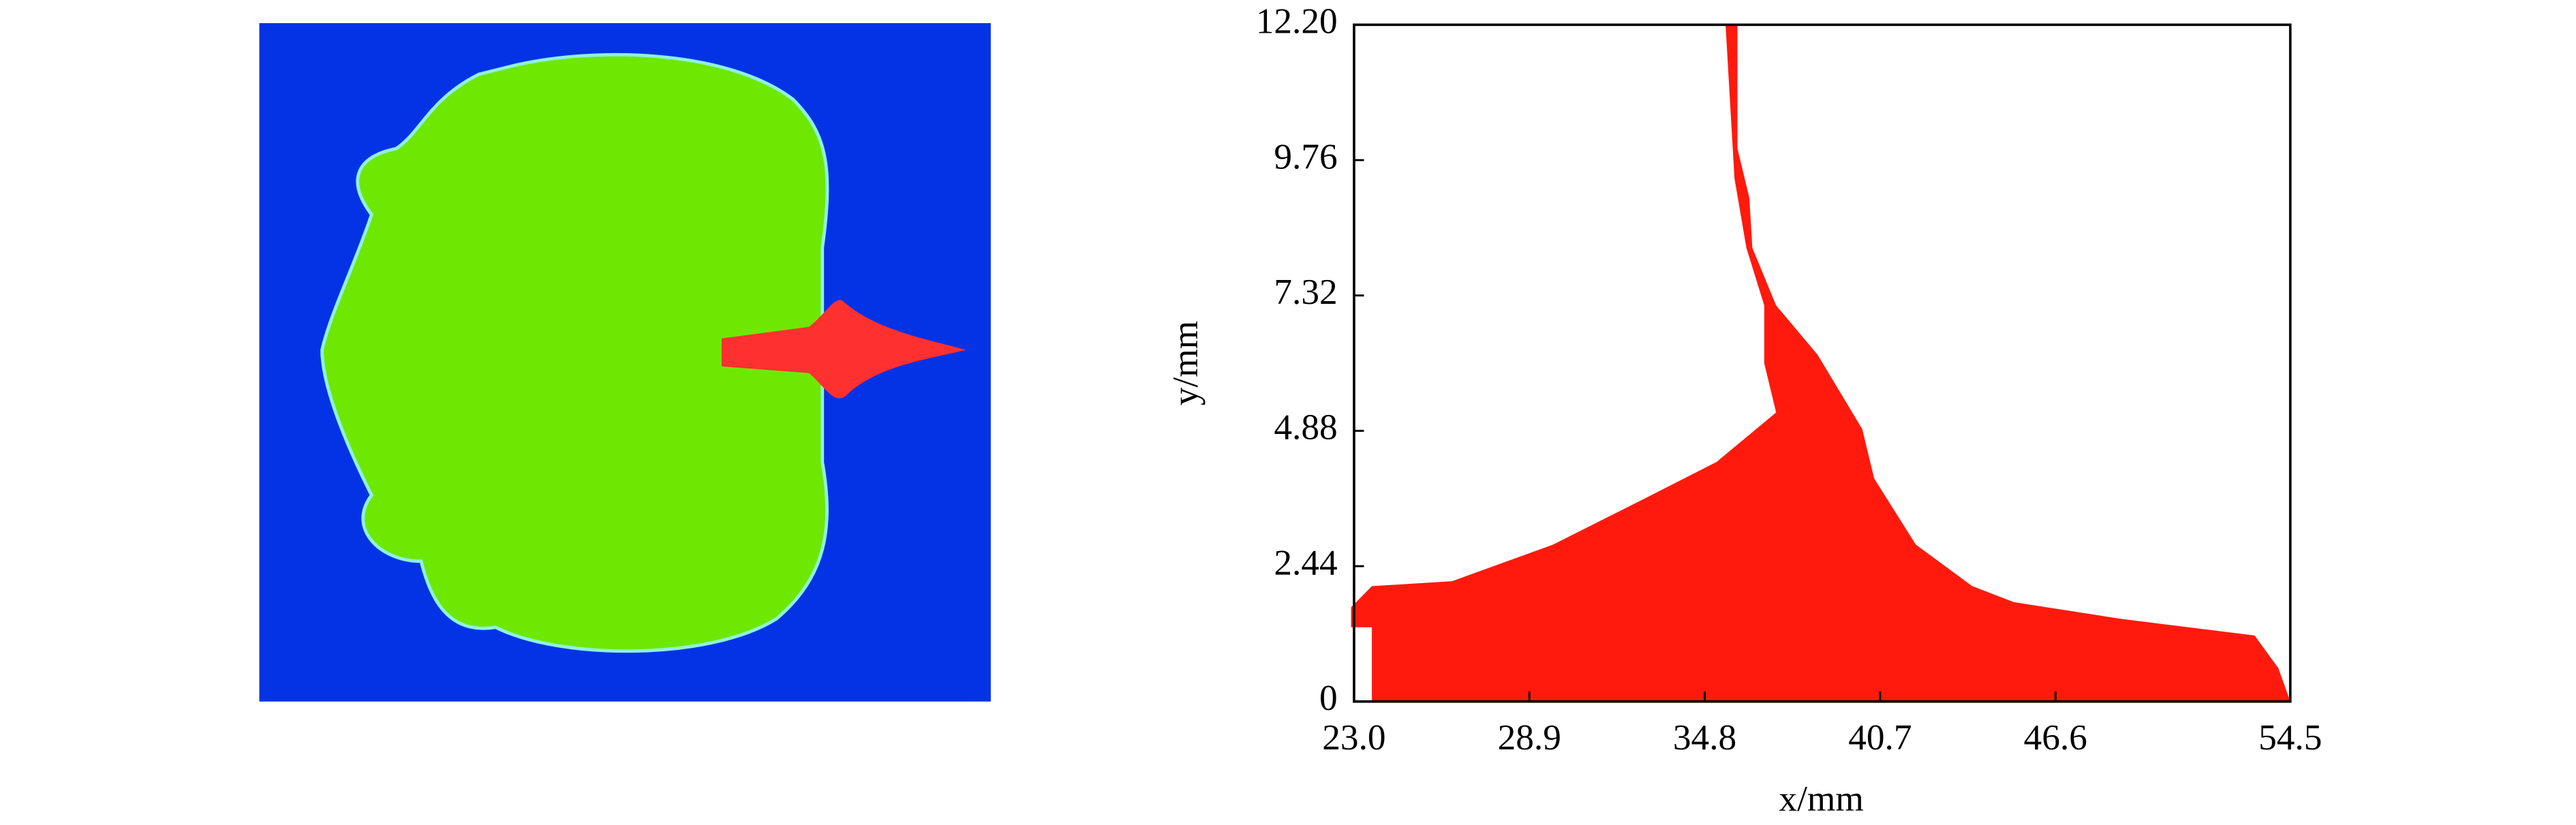 The height and width of the screenshot is (825, 2576). Describe the element at coordinates (1185, 363) in the screenshot. I see `y-axis-label: y/mm` at that location.